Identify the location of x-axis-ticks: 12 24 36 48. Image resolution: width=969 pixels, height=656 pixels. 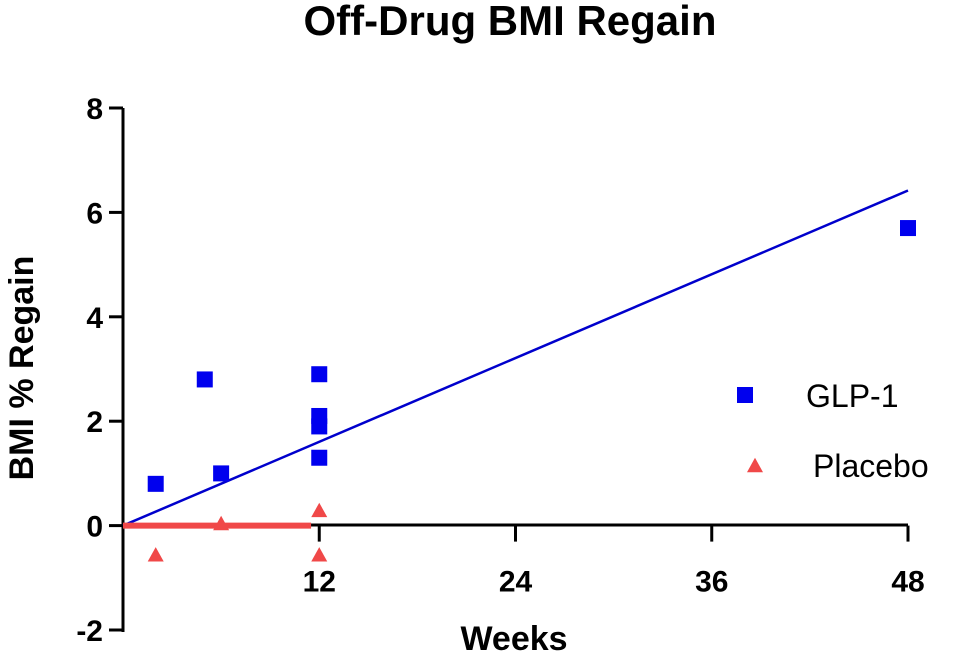
(614, 562).